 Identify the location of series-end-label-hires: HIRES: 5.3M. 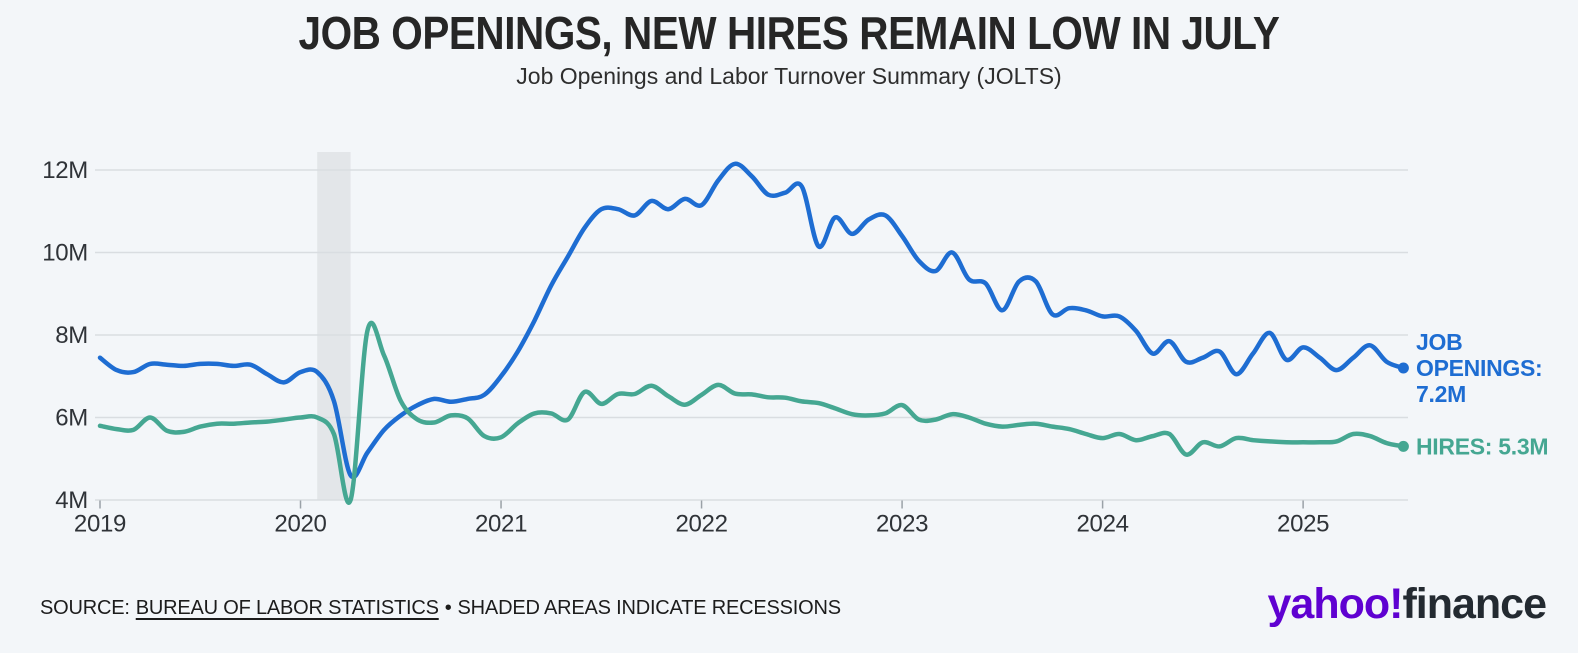
(1482, 446).